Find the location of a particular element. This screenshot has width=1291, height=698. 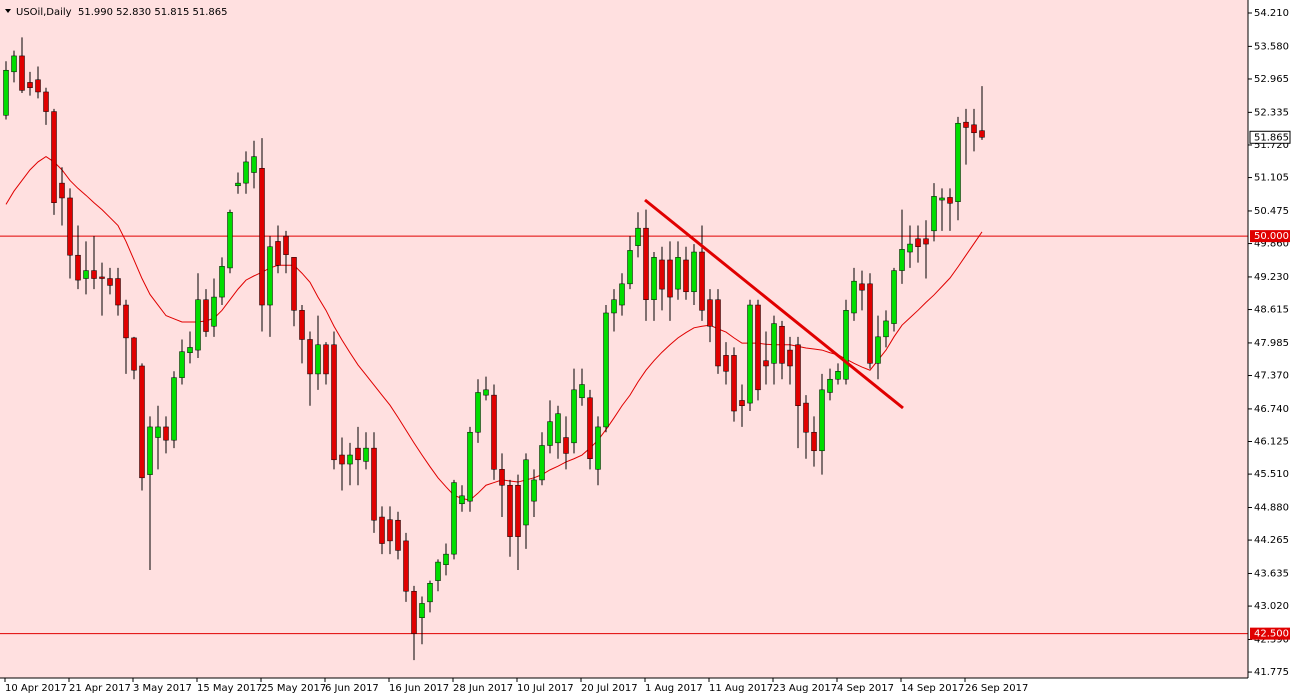

ohlc-readout: 51.990 52.830 51.815 51.865 is located at coordinates (153, 12).